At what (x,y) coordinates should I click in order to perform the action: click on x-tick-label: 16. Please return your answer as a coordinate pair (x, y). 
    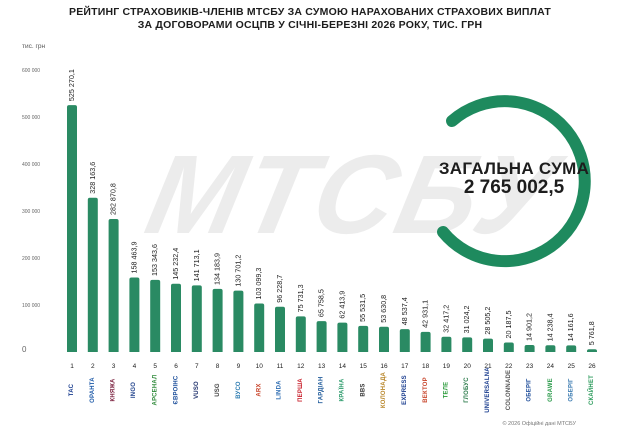
    Looking at the image, I should click on (384, 366).